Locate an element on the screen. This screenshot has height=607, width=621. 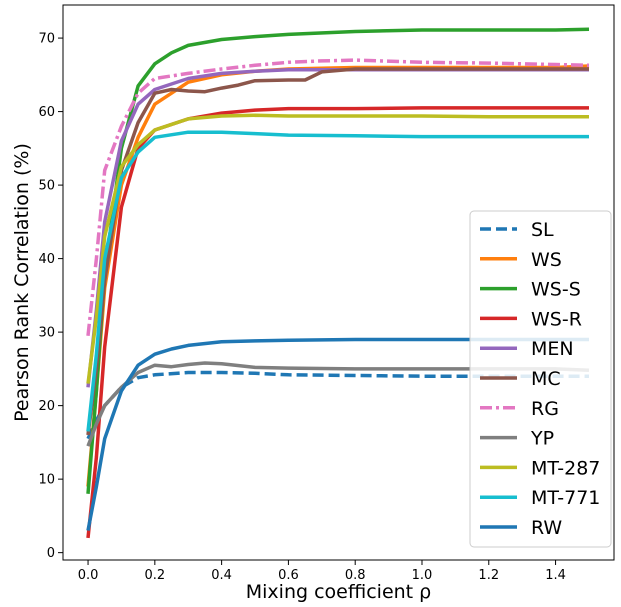
y-tick-label: 30 is located at coordinates (46, 333).